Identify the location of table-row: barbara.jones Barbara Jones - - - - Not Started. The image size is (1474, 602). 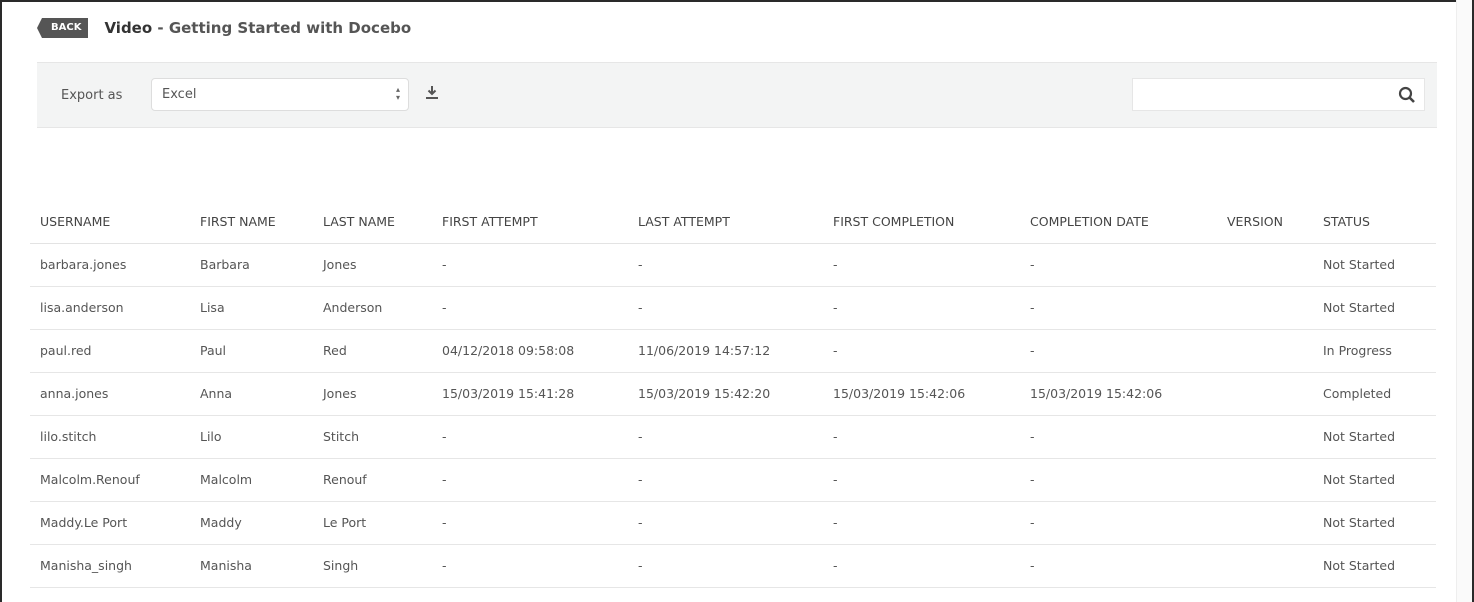
(733, 265).